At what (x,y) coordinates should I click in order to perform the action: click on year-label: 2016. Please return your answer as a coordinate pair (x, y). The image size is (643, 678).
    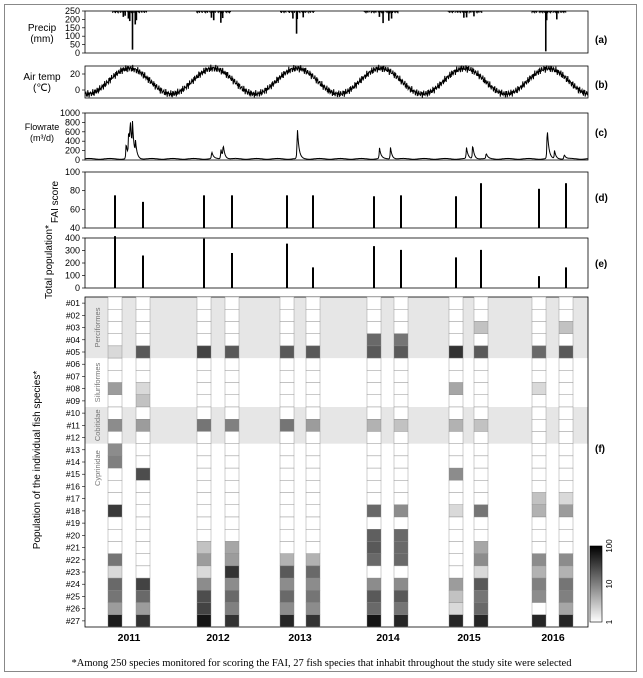
    Looking at the image, I should click on (553, 638).